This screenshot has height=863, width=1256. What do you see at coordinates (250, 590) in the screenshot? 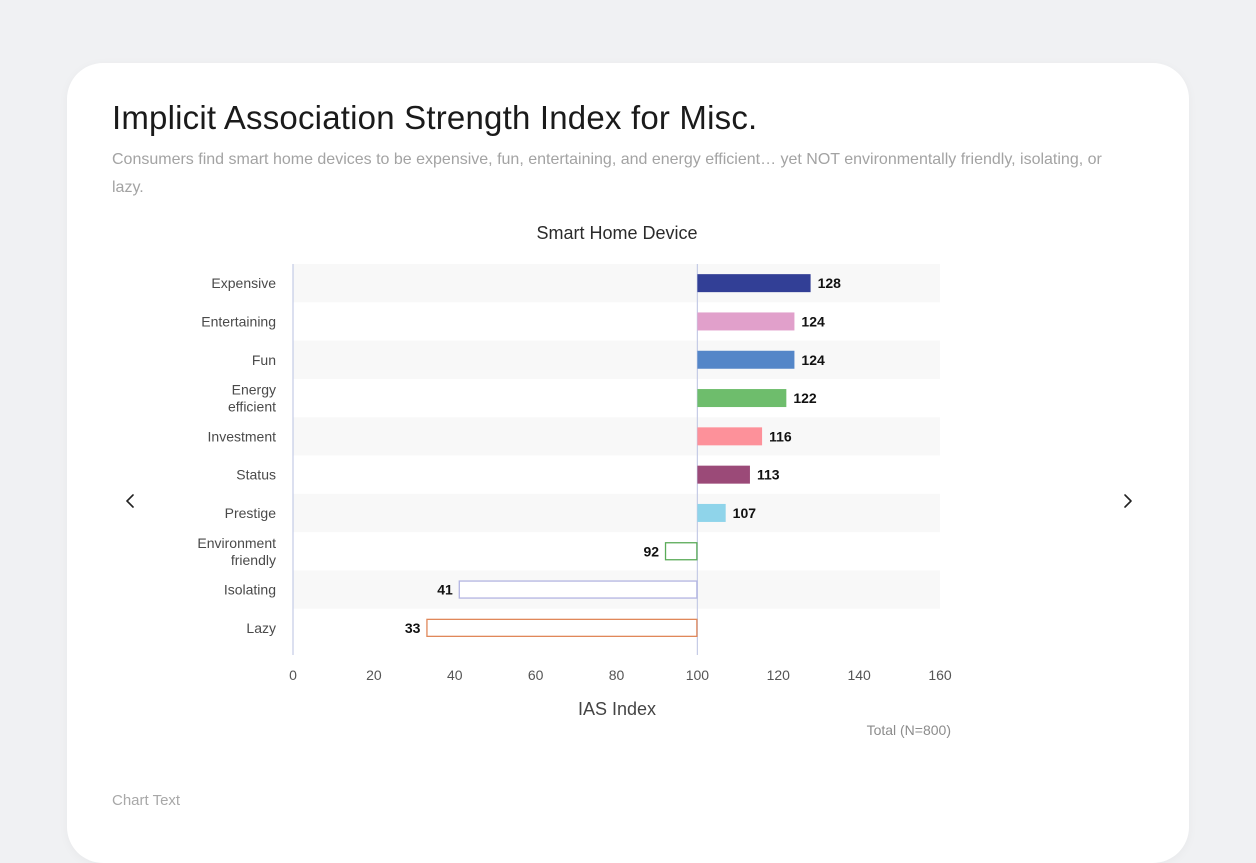
I see `category-label: Isolating` at bounding box center [250, 590].